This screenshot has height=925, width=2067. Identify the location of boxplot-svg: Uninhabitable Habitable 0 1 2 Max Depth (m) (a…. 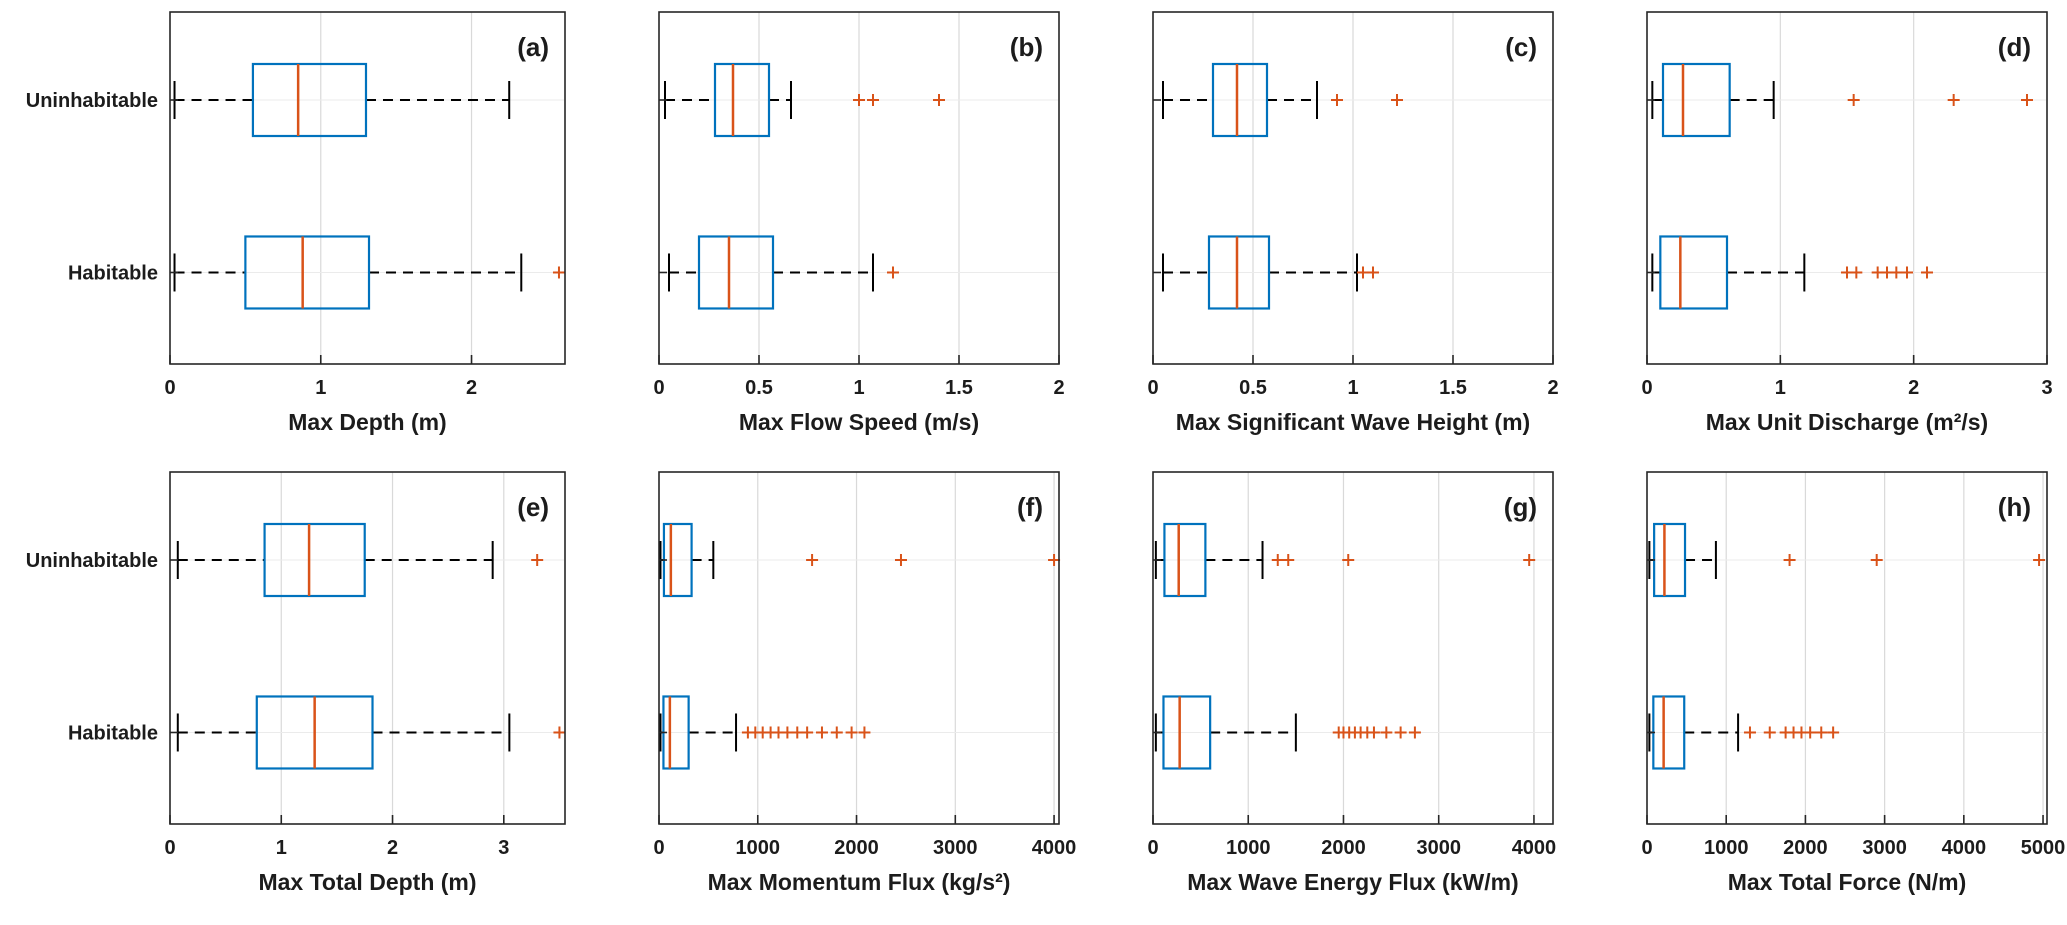
(296, 223).